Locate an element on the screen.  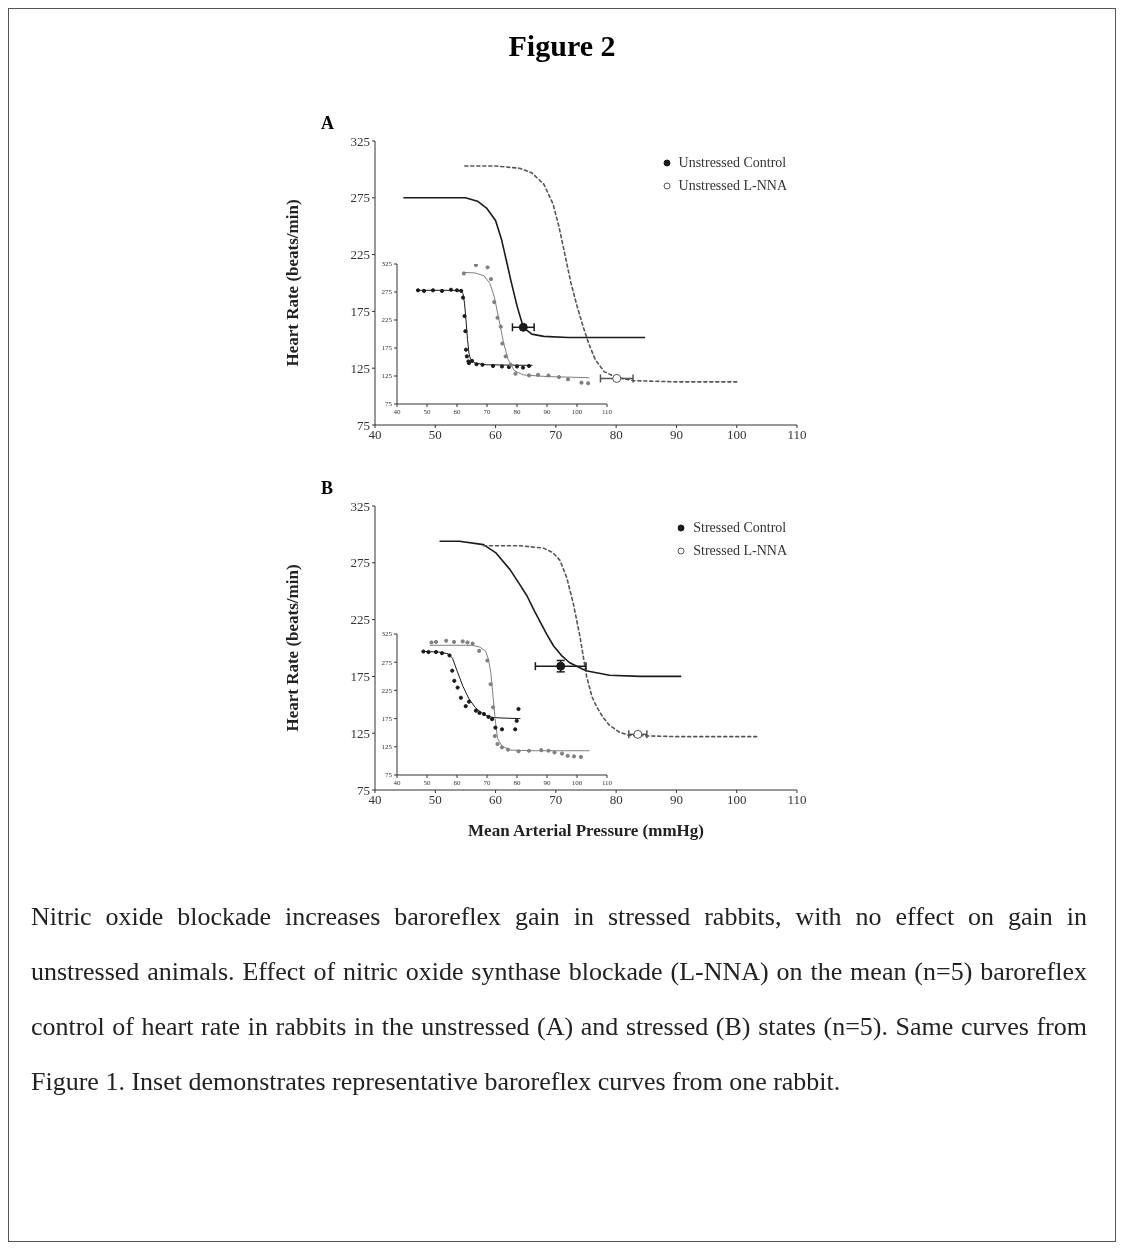
legend-label: Unstressed L-NNA is located at coordinates (732, 185).